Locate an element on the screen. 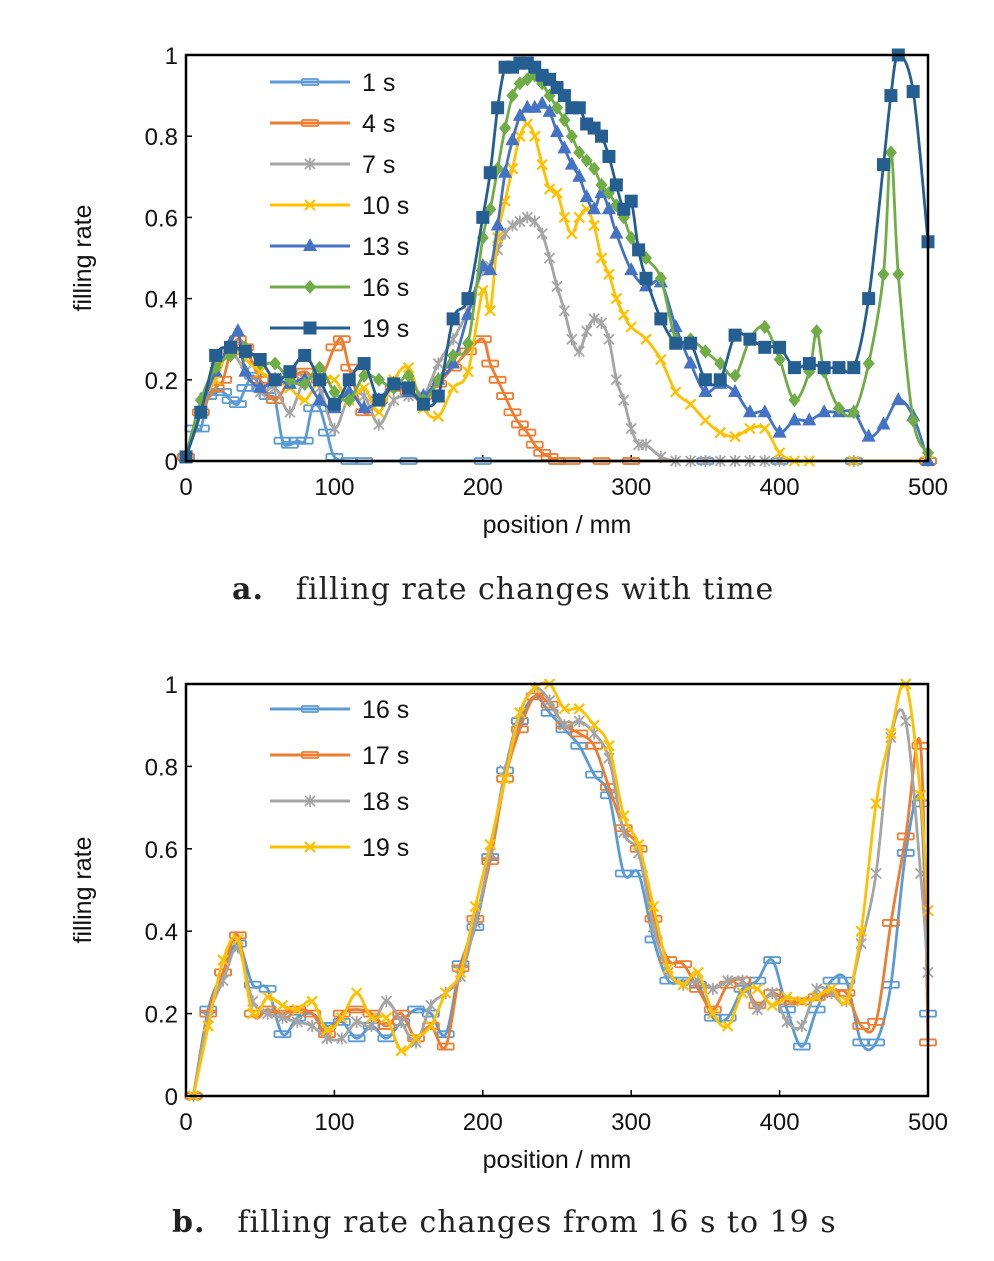 This screenshot has width=994, height=1261. legend-label: 18 s is located at coordinates (385, 802).